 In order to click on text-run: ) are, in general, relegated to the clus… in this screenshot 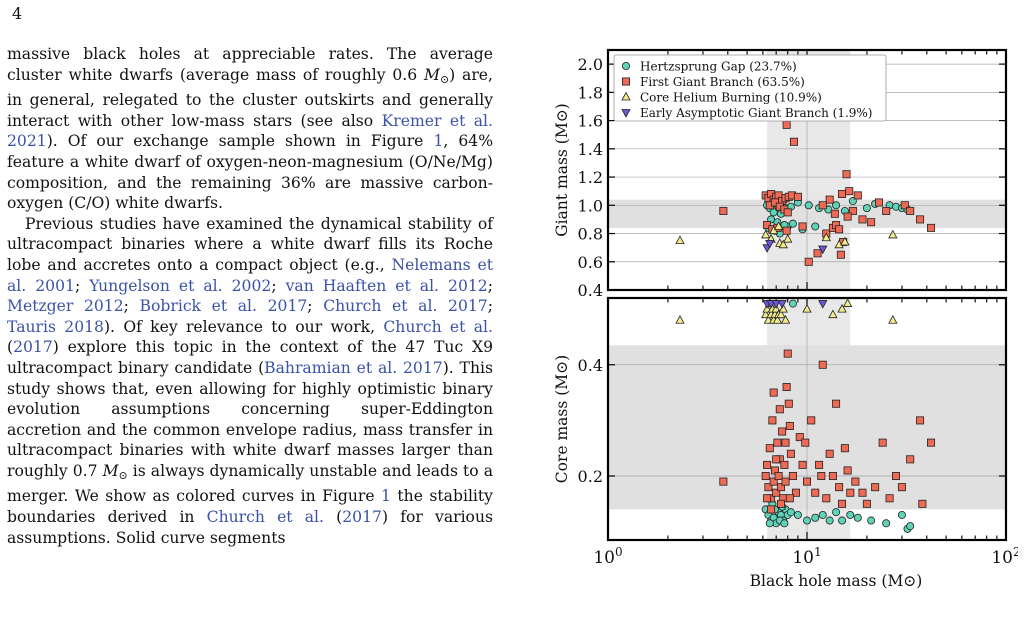, I will do `click(250, 97)`.